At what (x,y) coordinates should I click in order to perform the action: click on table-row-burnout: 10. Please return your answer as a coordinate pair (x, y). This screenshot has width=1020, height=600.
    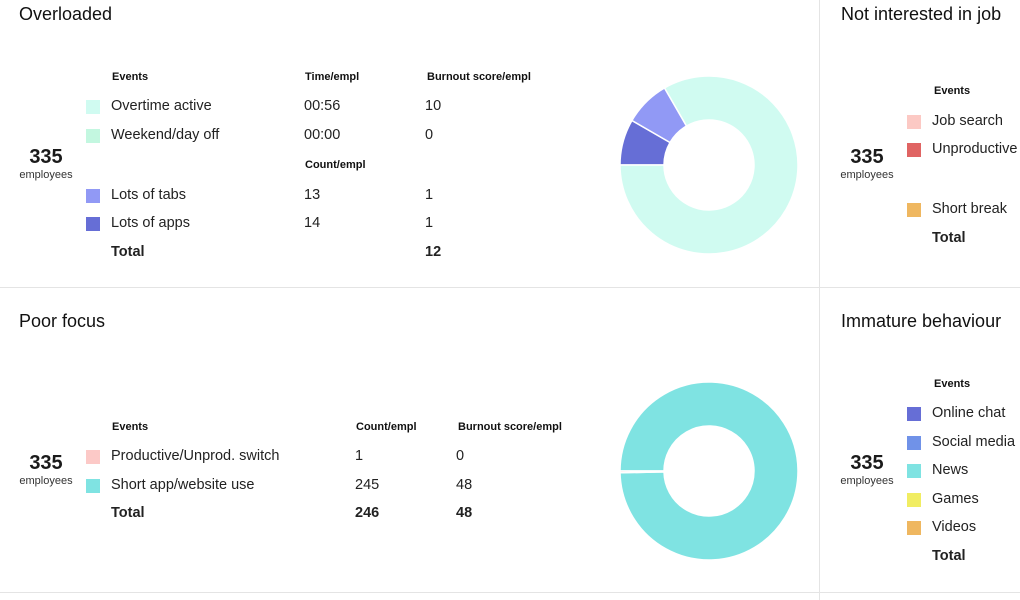
    Looking at the image, I should click on (433, 106).